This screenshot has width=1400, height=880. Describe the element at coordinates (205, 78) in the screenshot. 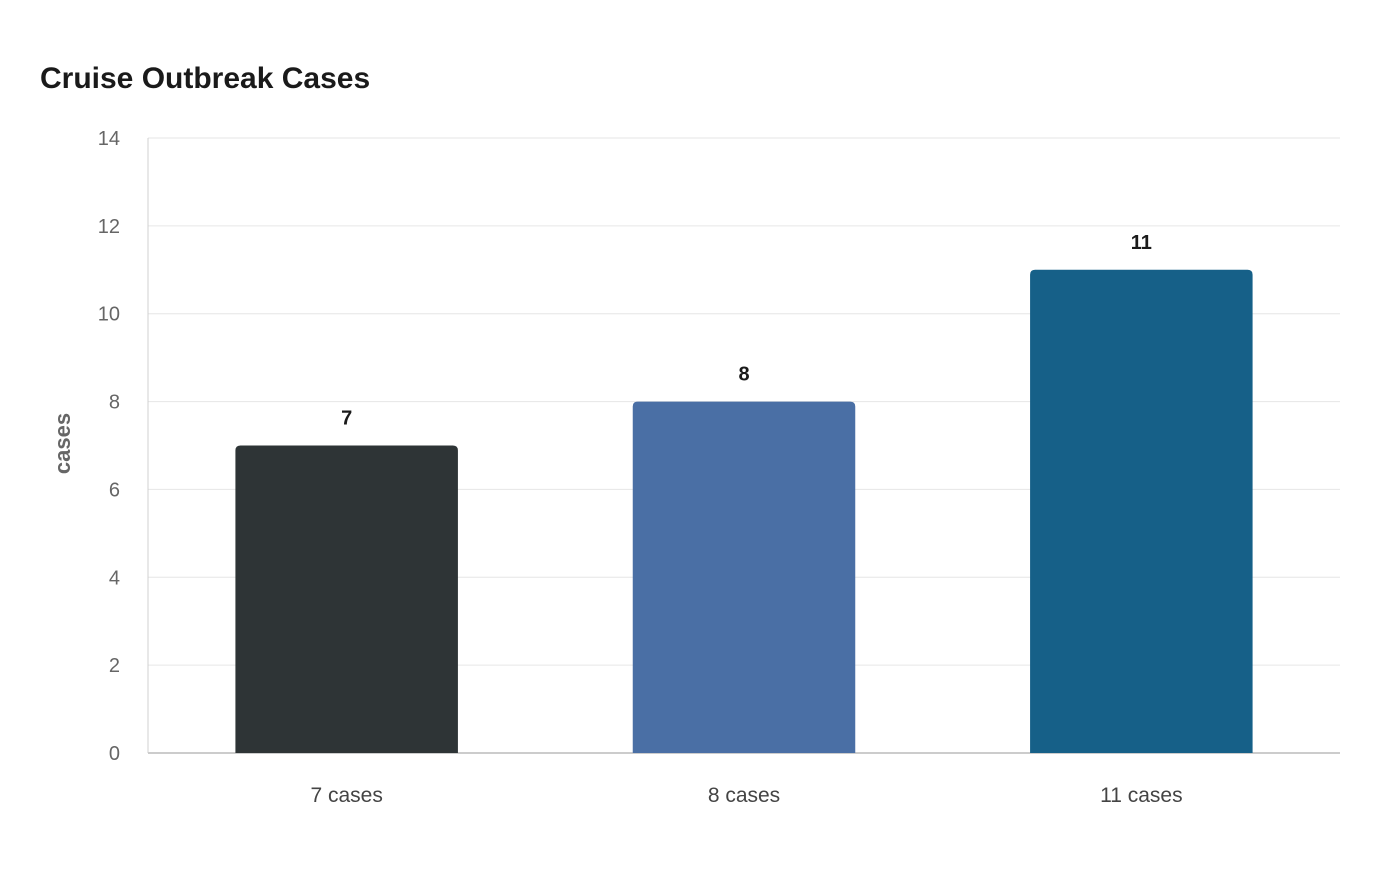

I see `chart-title: Cruise Outbreak Cases` at that location.